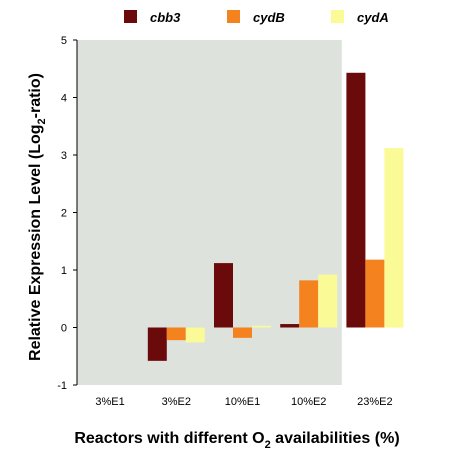 This screenshot has width=474, height=474. I want to click on category-label: 23%E2, so click(374, 402).